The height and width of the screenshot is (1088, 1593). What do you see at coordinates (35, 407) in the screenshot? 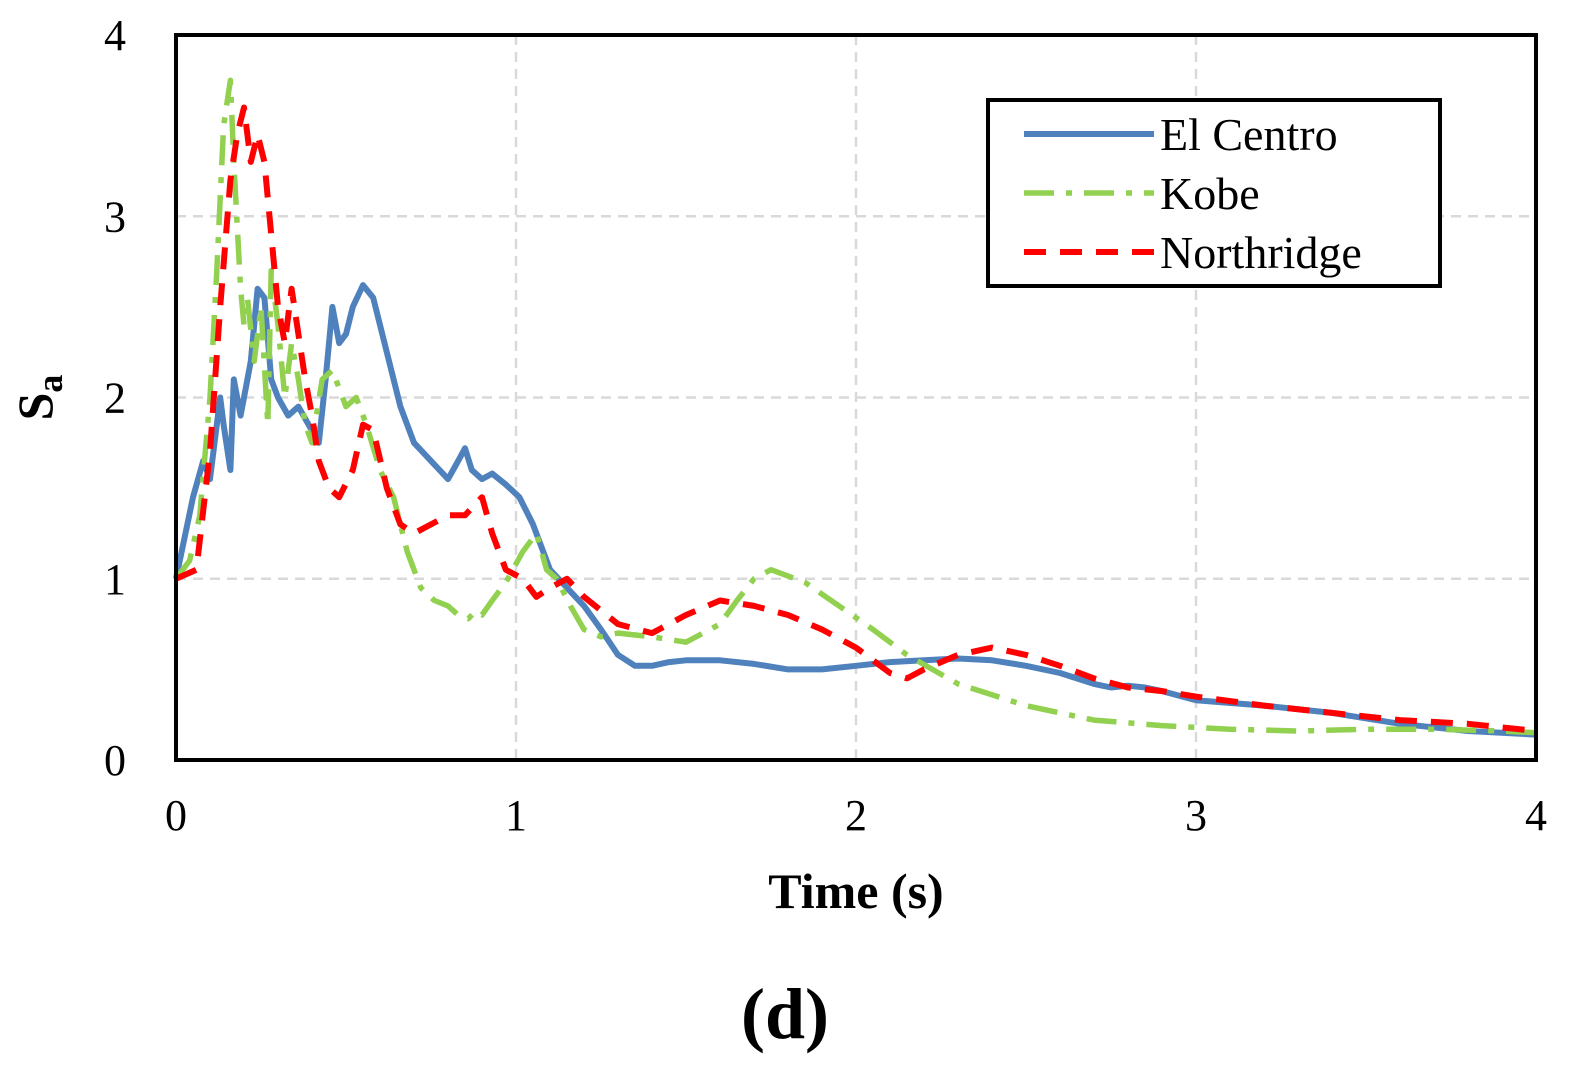
I see `y-axis-title-main: S` at bounding box center [35, 407].